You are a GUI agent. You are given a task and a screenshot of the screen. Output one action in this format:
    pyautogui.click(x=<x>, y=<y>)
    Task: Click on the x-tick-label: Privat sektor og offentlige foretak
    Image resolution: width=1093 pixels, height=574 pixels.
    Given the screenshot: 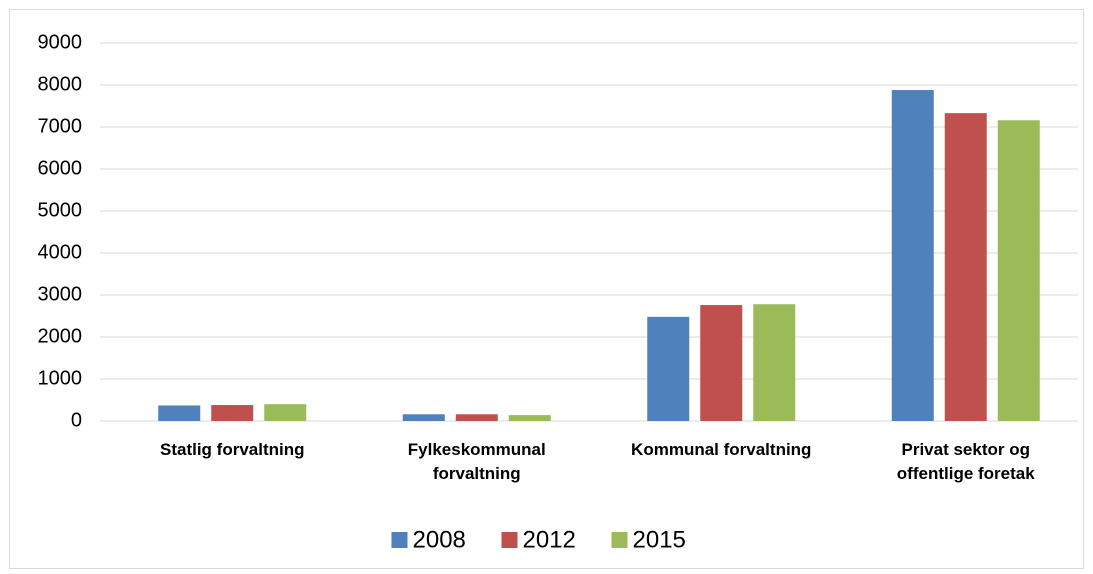 What is the action you would take?
    pyautogui.click(x=965, y=461)
    